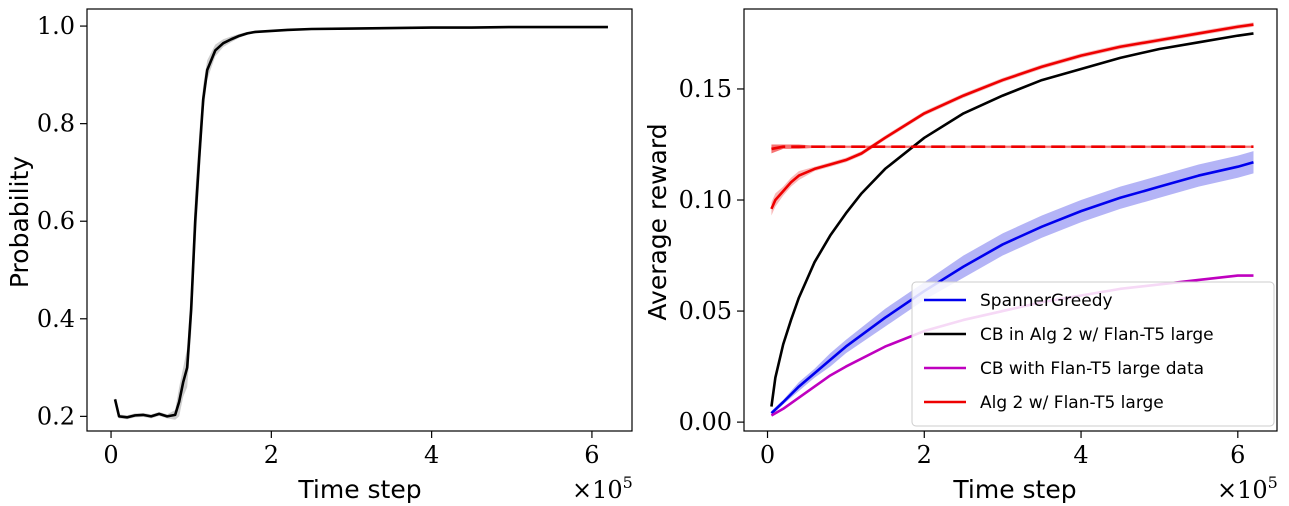 This screenshot has height=506, width=1289. What do you see at coordinates (1012, 148) in the screenshot?
I see `reward-line-alg-2-w-flan-t5-large-dashed` at bounding box center [1012, 148].